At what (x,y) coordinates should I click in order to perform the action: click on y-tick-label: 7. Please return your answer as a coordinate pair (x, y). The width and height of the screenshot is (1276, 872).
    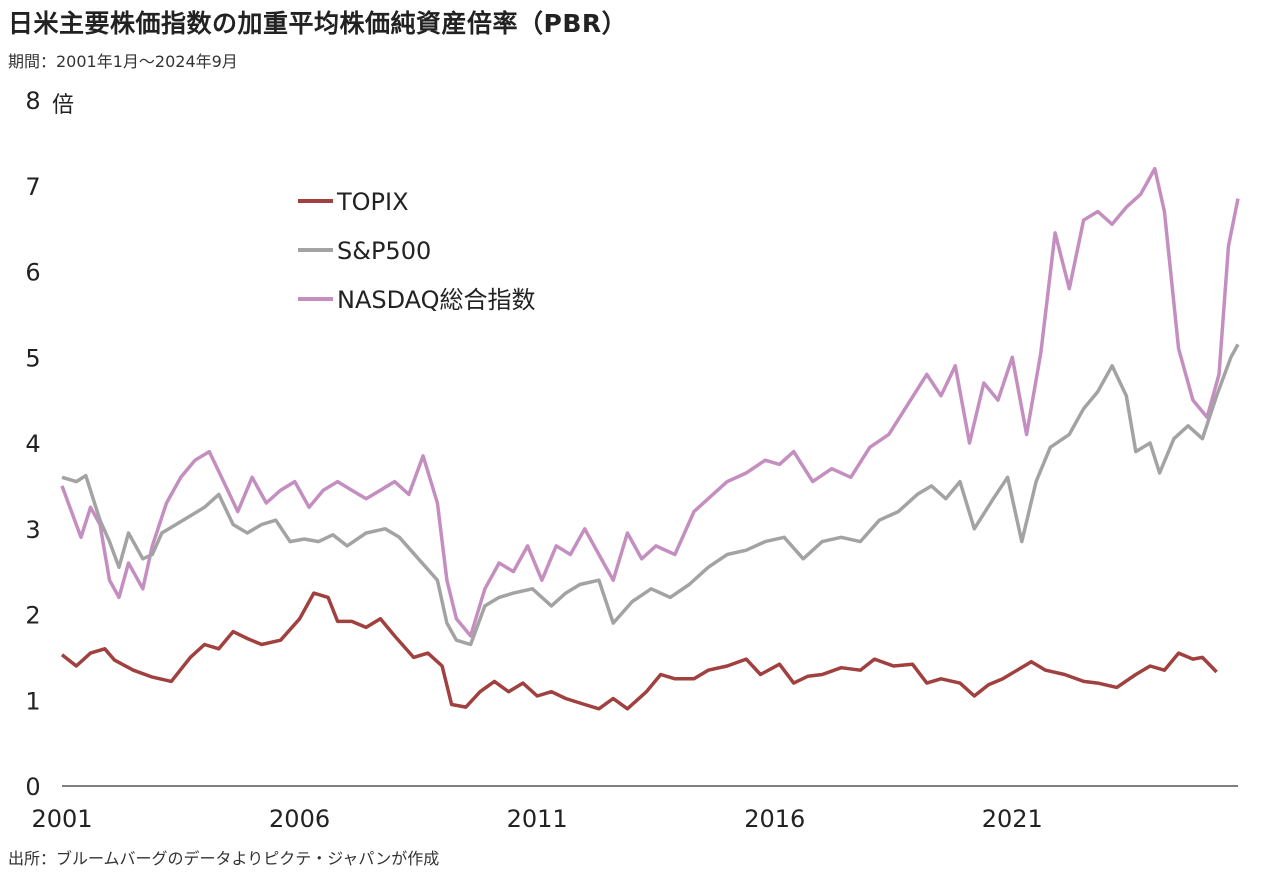
    Looking at the image, I should click on (32, 187).